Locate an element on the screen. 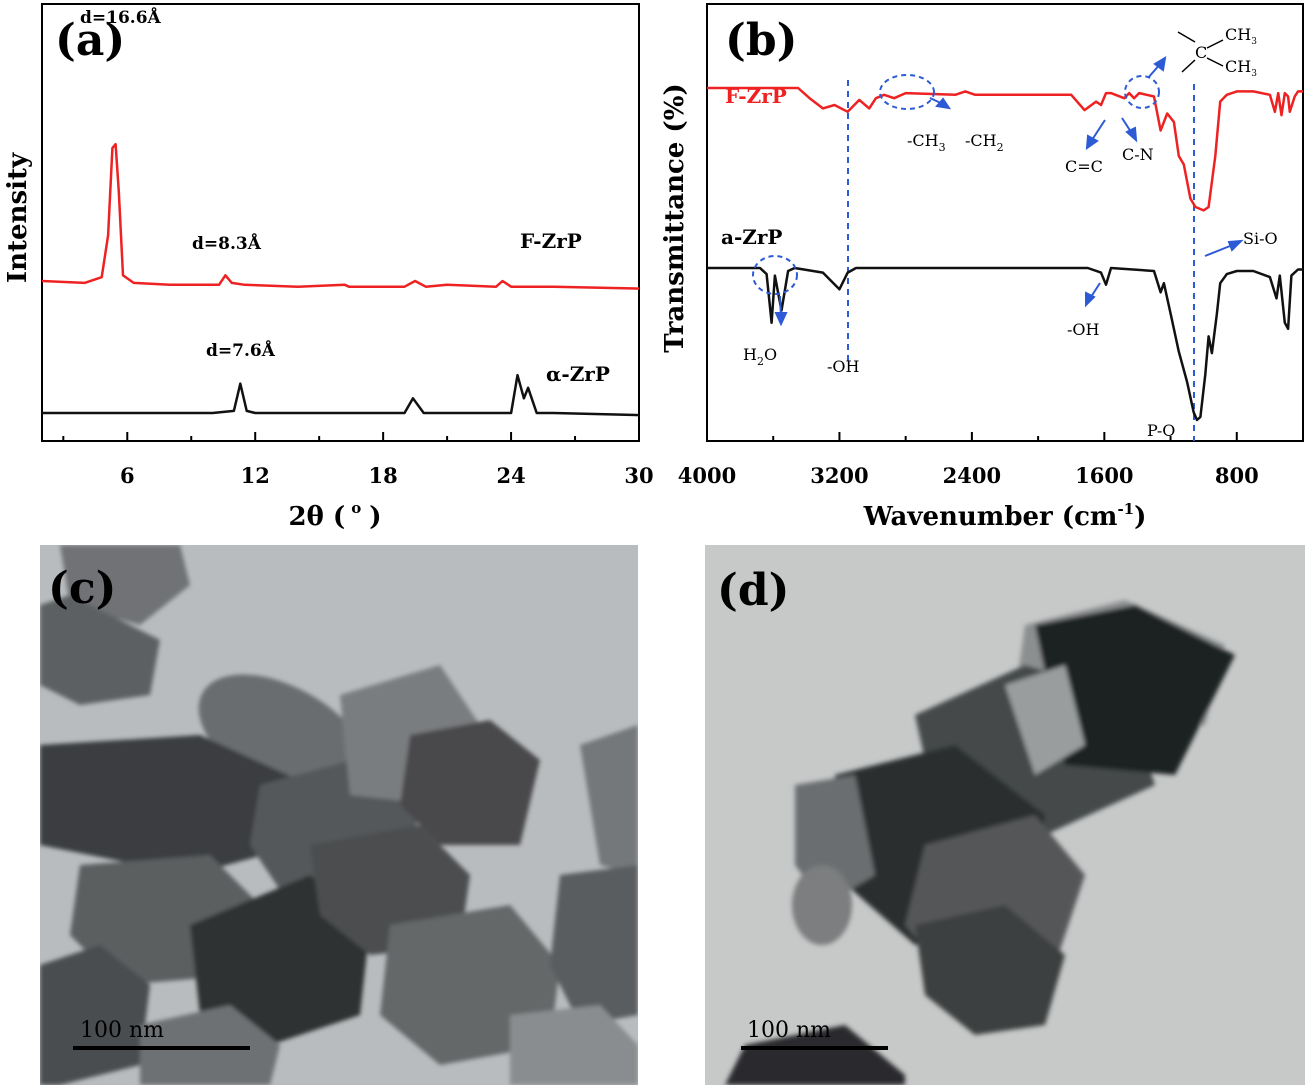 The image size is (1311, 1090). ftir-annotation-ch2-sub: 2 is located at coordinates (1000, 147).